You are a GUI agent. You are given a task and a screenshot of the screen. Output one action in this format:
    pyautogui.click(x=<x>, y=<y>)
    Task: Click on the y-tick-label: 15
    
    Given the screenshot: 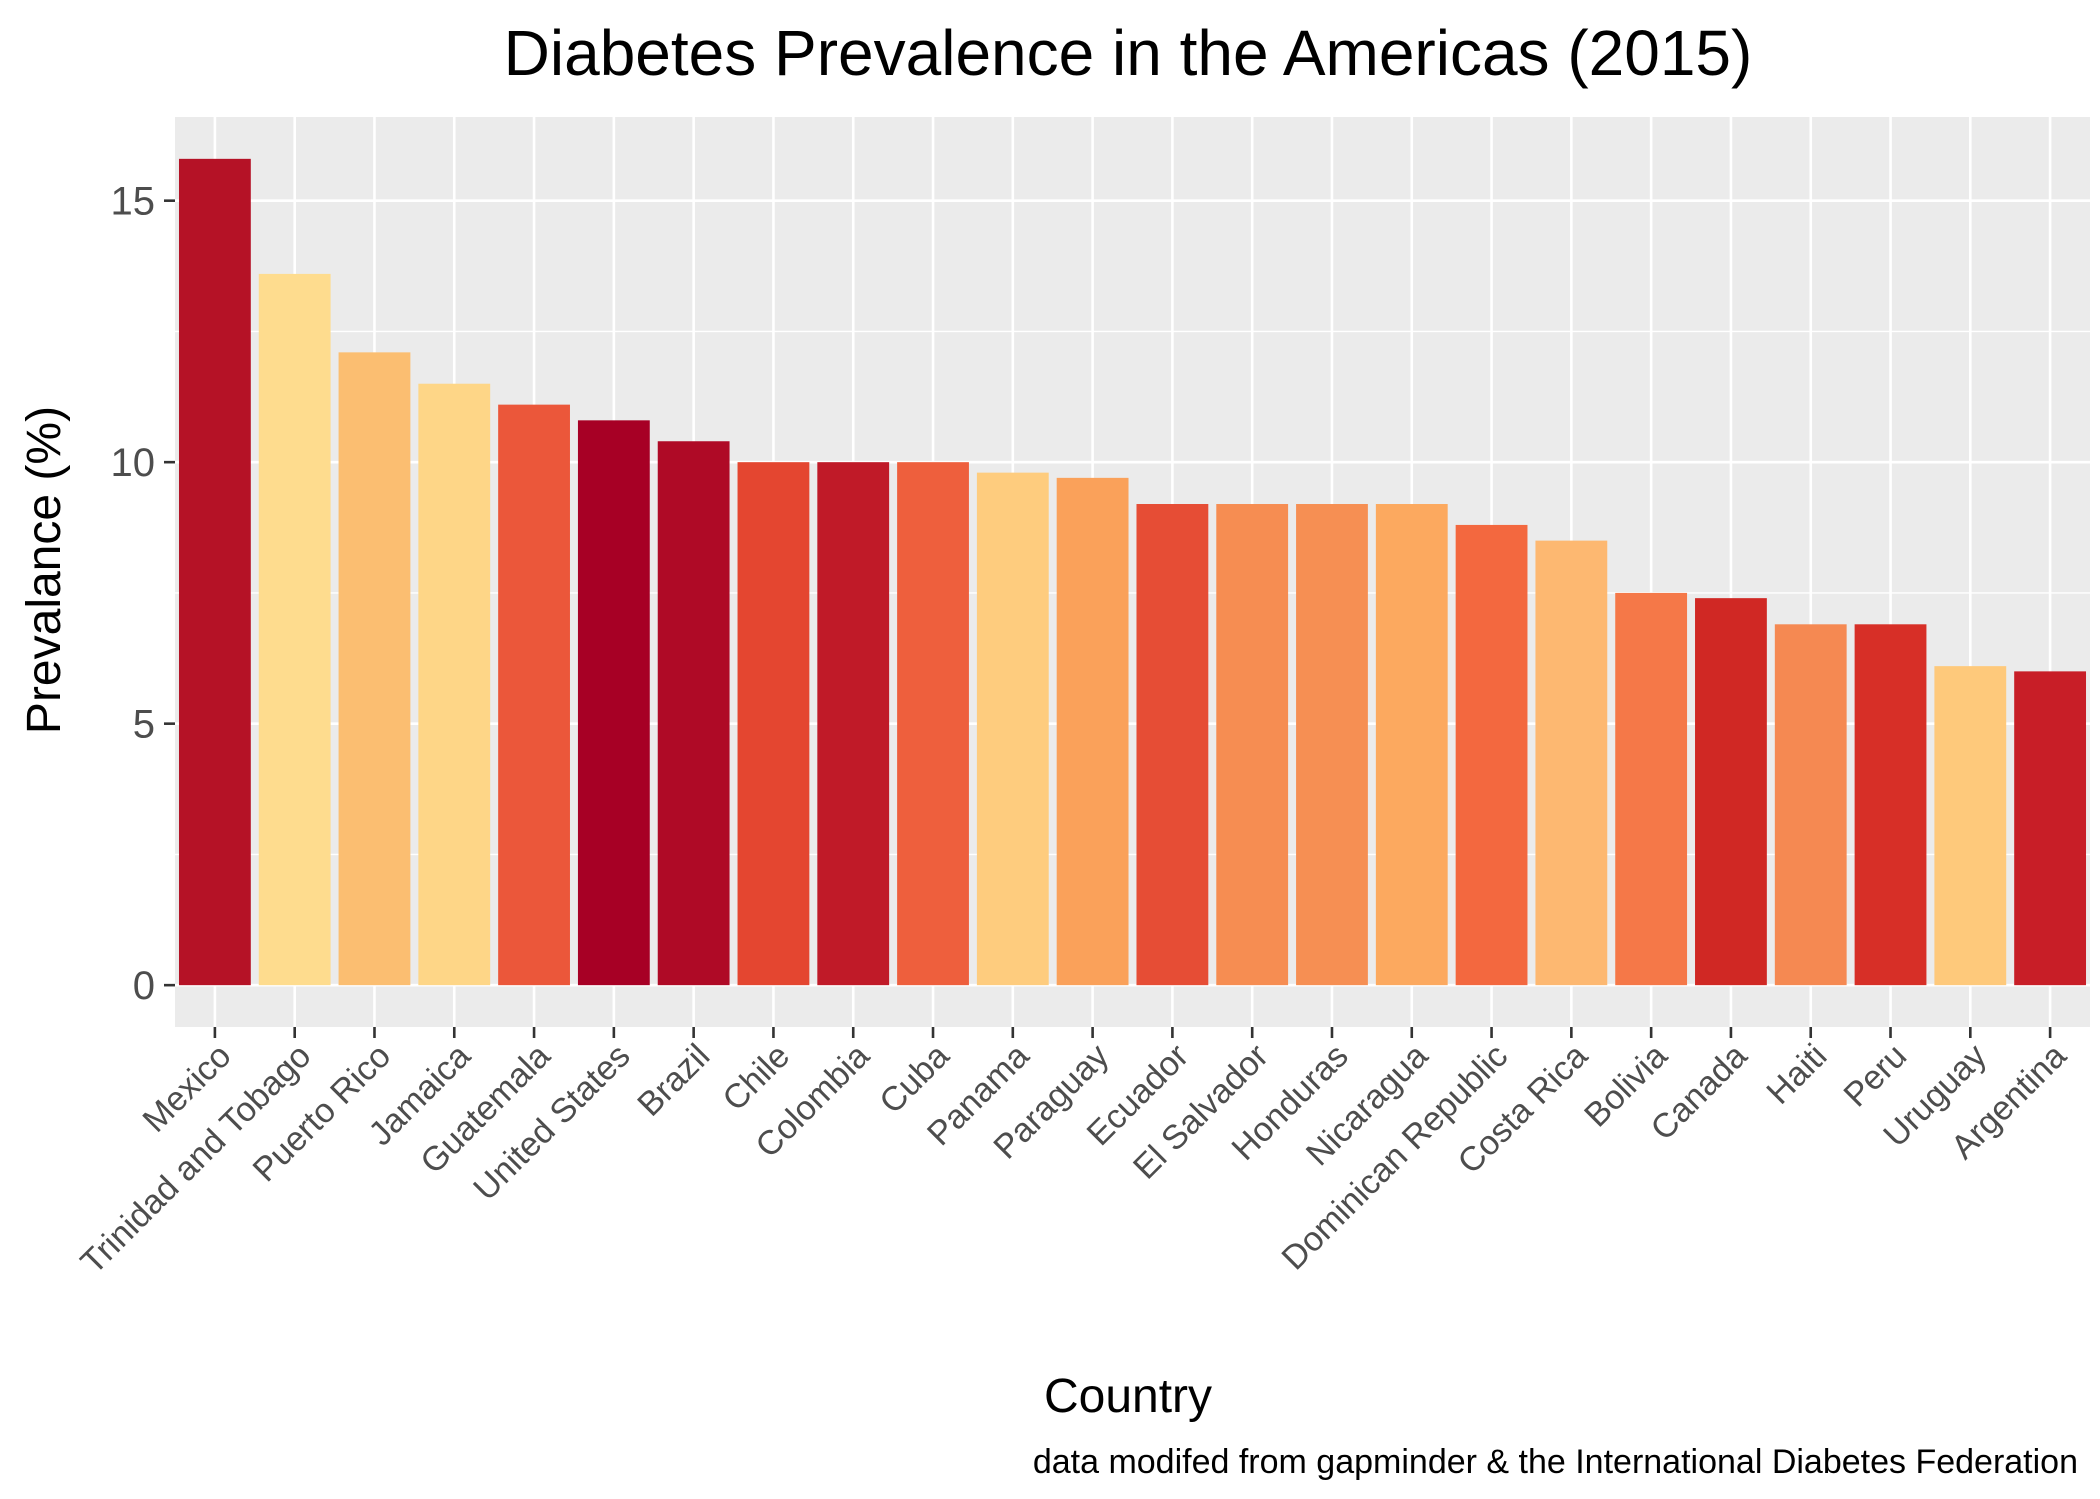 What is the action you would take?
    pyautogui.click(x=133, y=202)
    